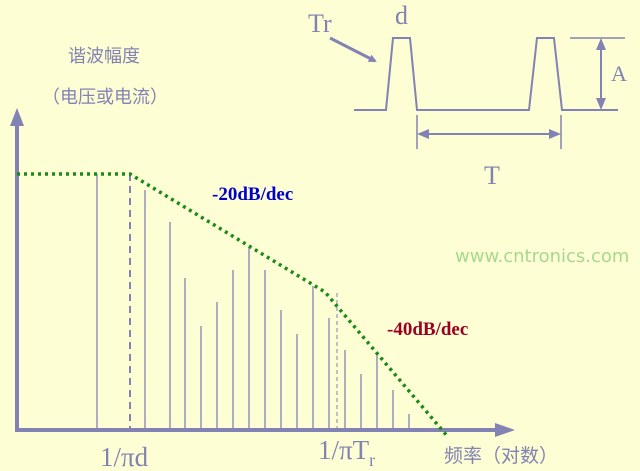 Image resolution: width=640 pixels, height=471 pixels. Describe the element at coordinates (320, 23) in the screenshot. I see `rise-time-label: Tr` at that location.